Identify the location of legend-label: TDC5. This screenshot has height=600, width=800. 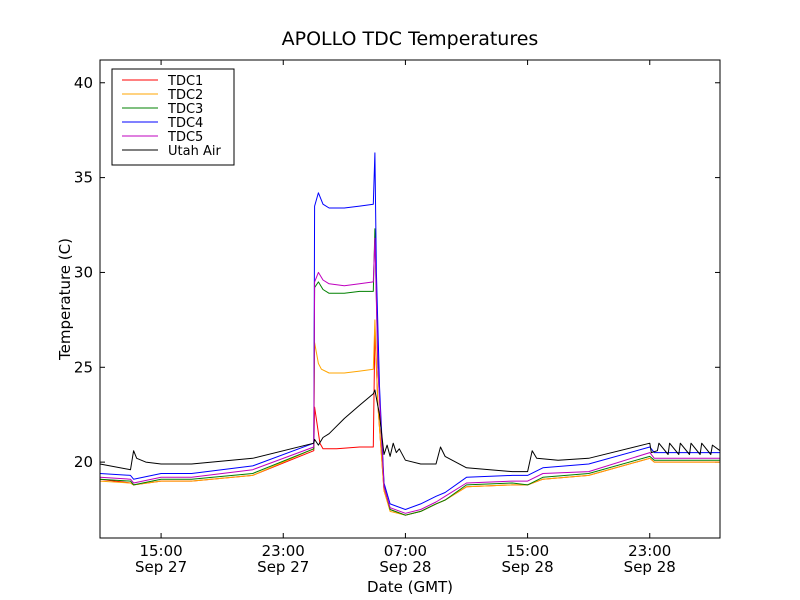
(185, 137).